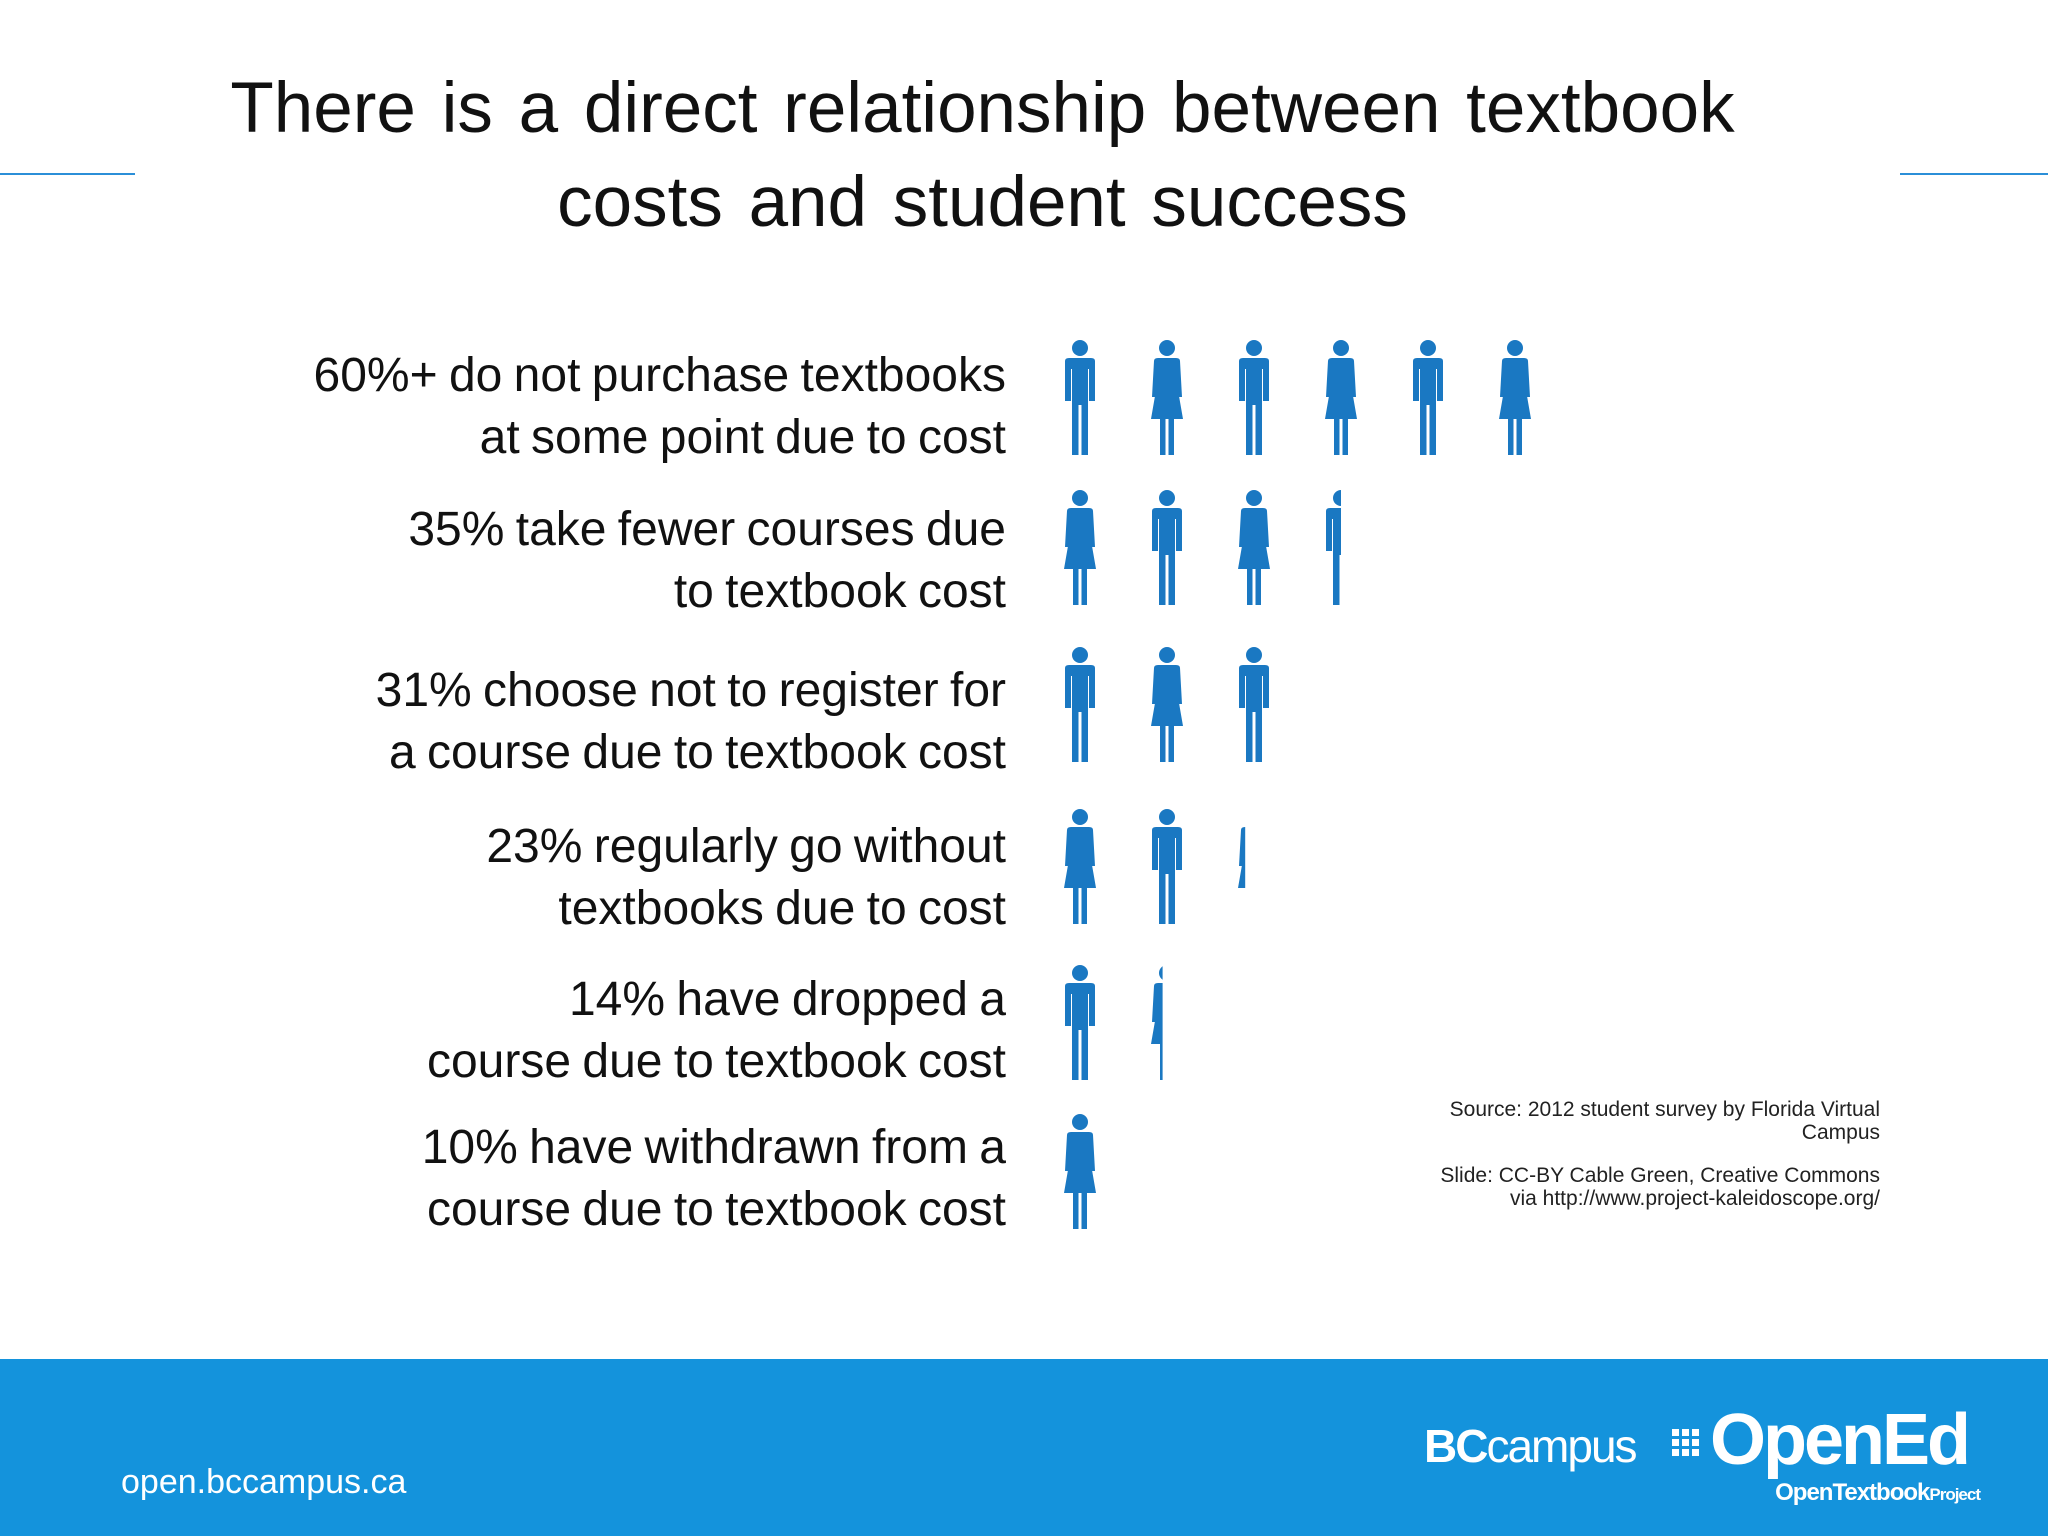  Describe the element at coordinates (1700, 1457) in the screenshot. I see `bccampus-opened-logo: BCcampus OpenEd OpenTextbookProject` at that location.